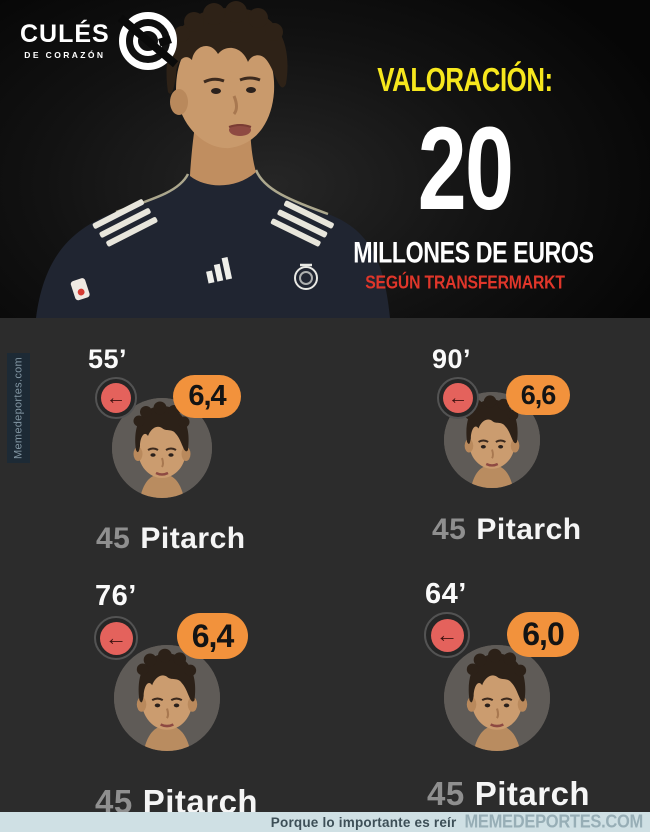 The image size is (650, 832). What do you see at coordinates (535, 461) in the screenshot?
I see `rating-card: 90’ ←` at bounding box center [535, 461].